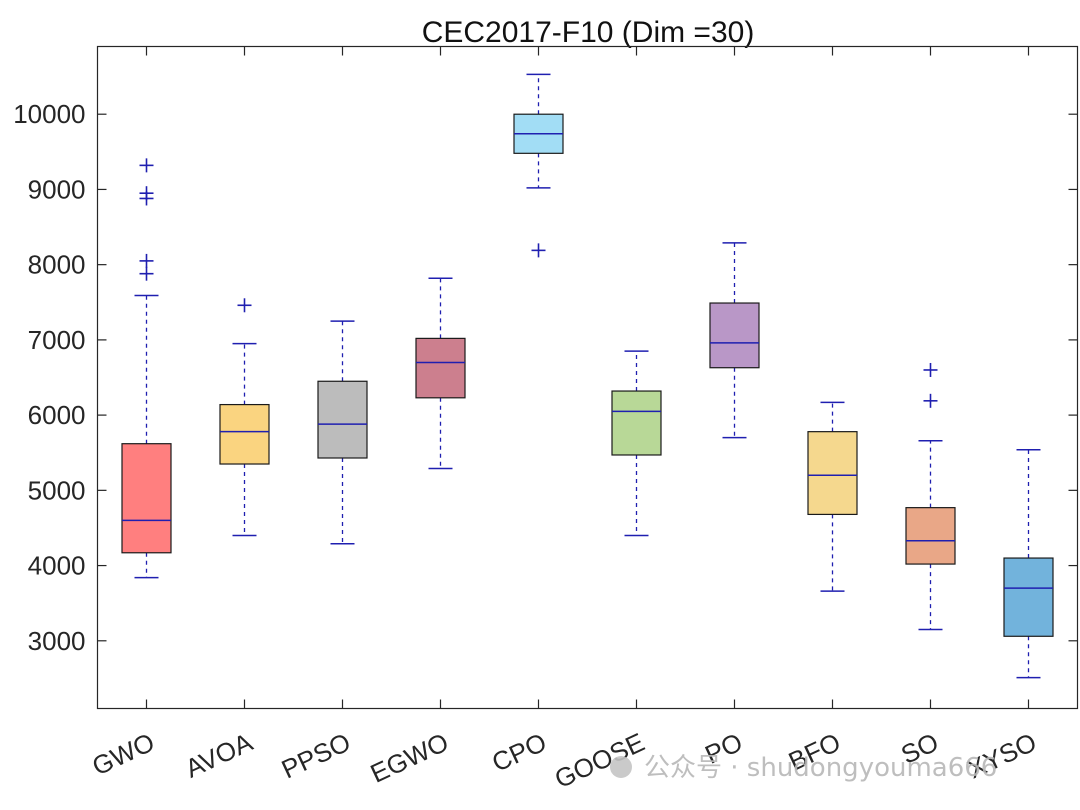  What do you see at coordinates (57, 415) in the screenshot?
I see `y-tick-label: 6000` at bounding box center [57, 415].